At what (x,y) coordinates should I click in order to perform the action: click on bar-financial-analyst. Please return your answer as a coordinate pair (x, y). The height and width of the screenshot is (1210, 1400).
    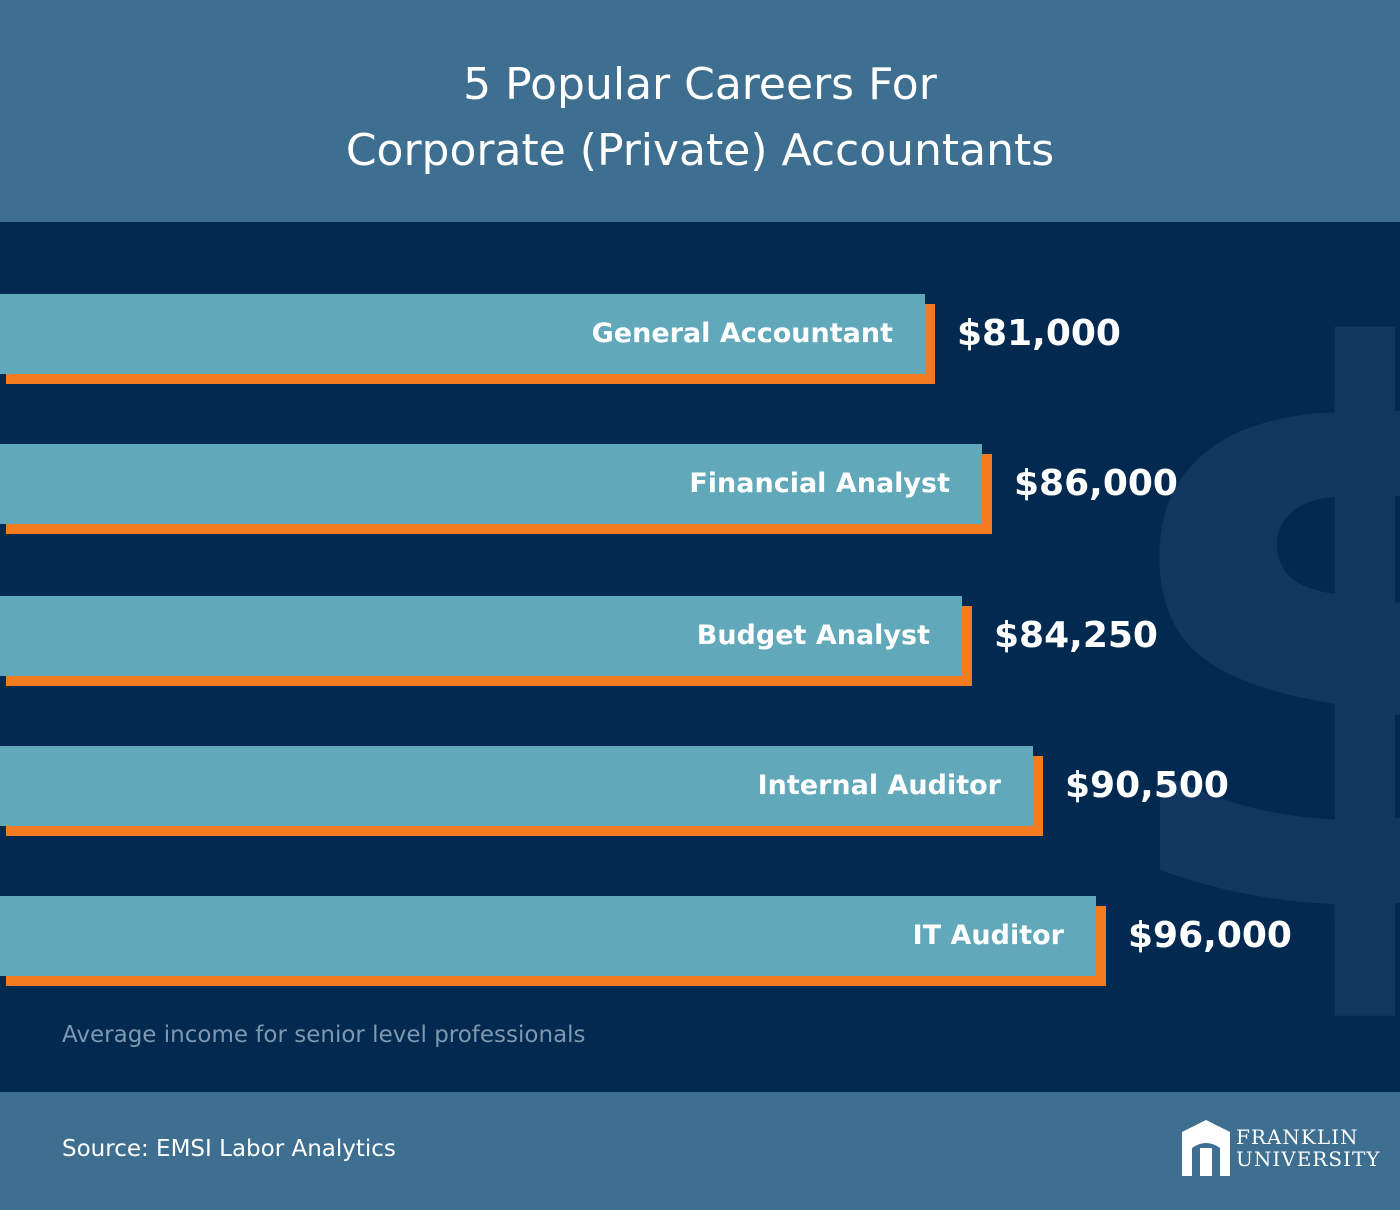
    Looking at the image, I should click on (491, 484).